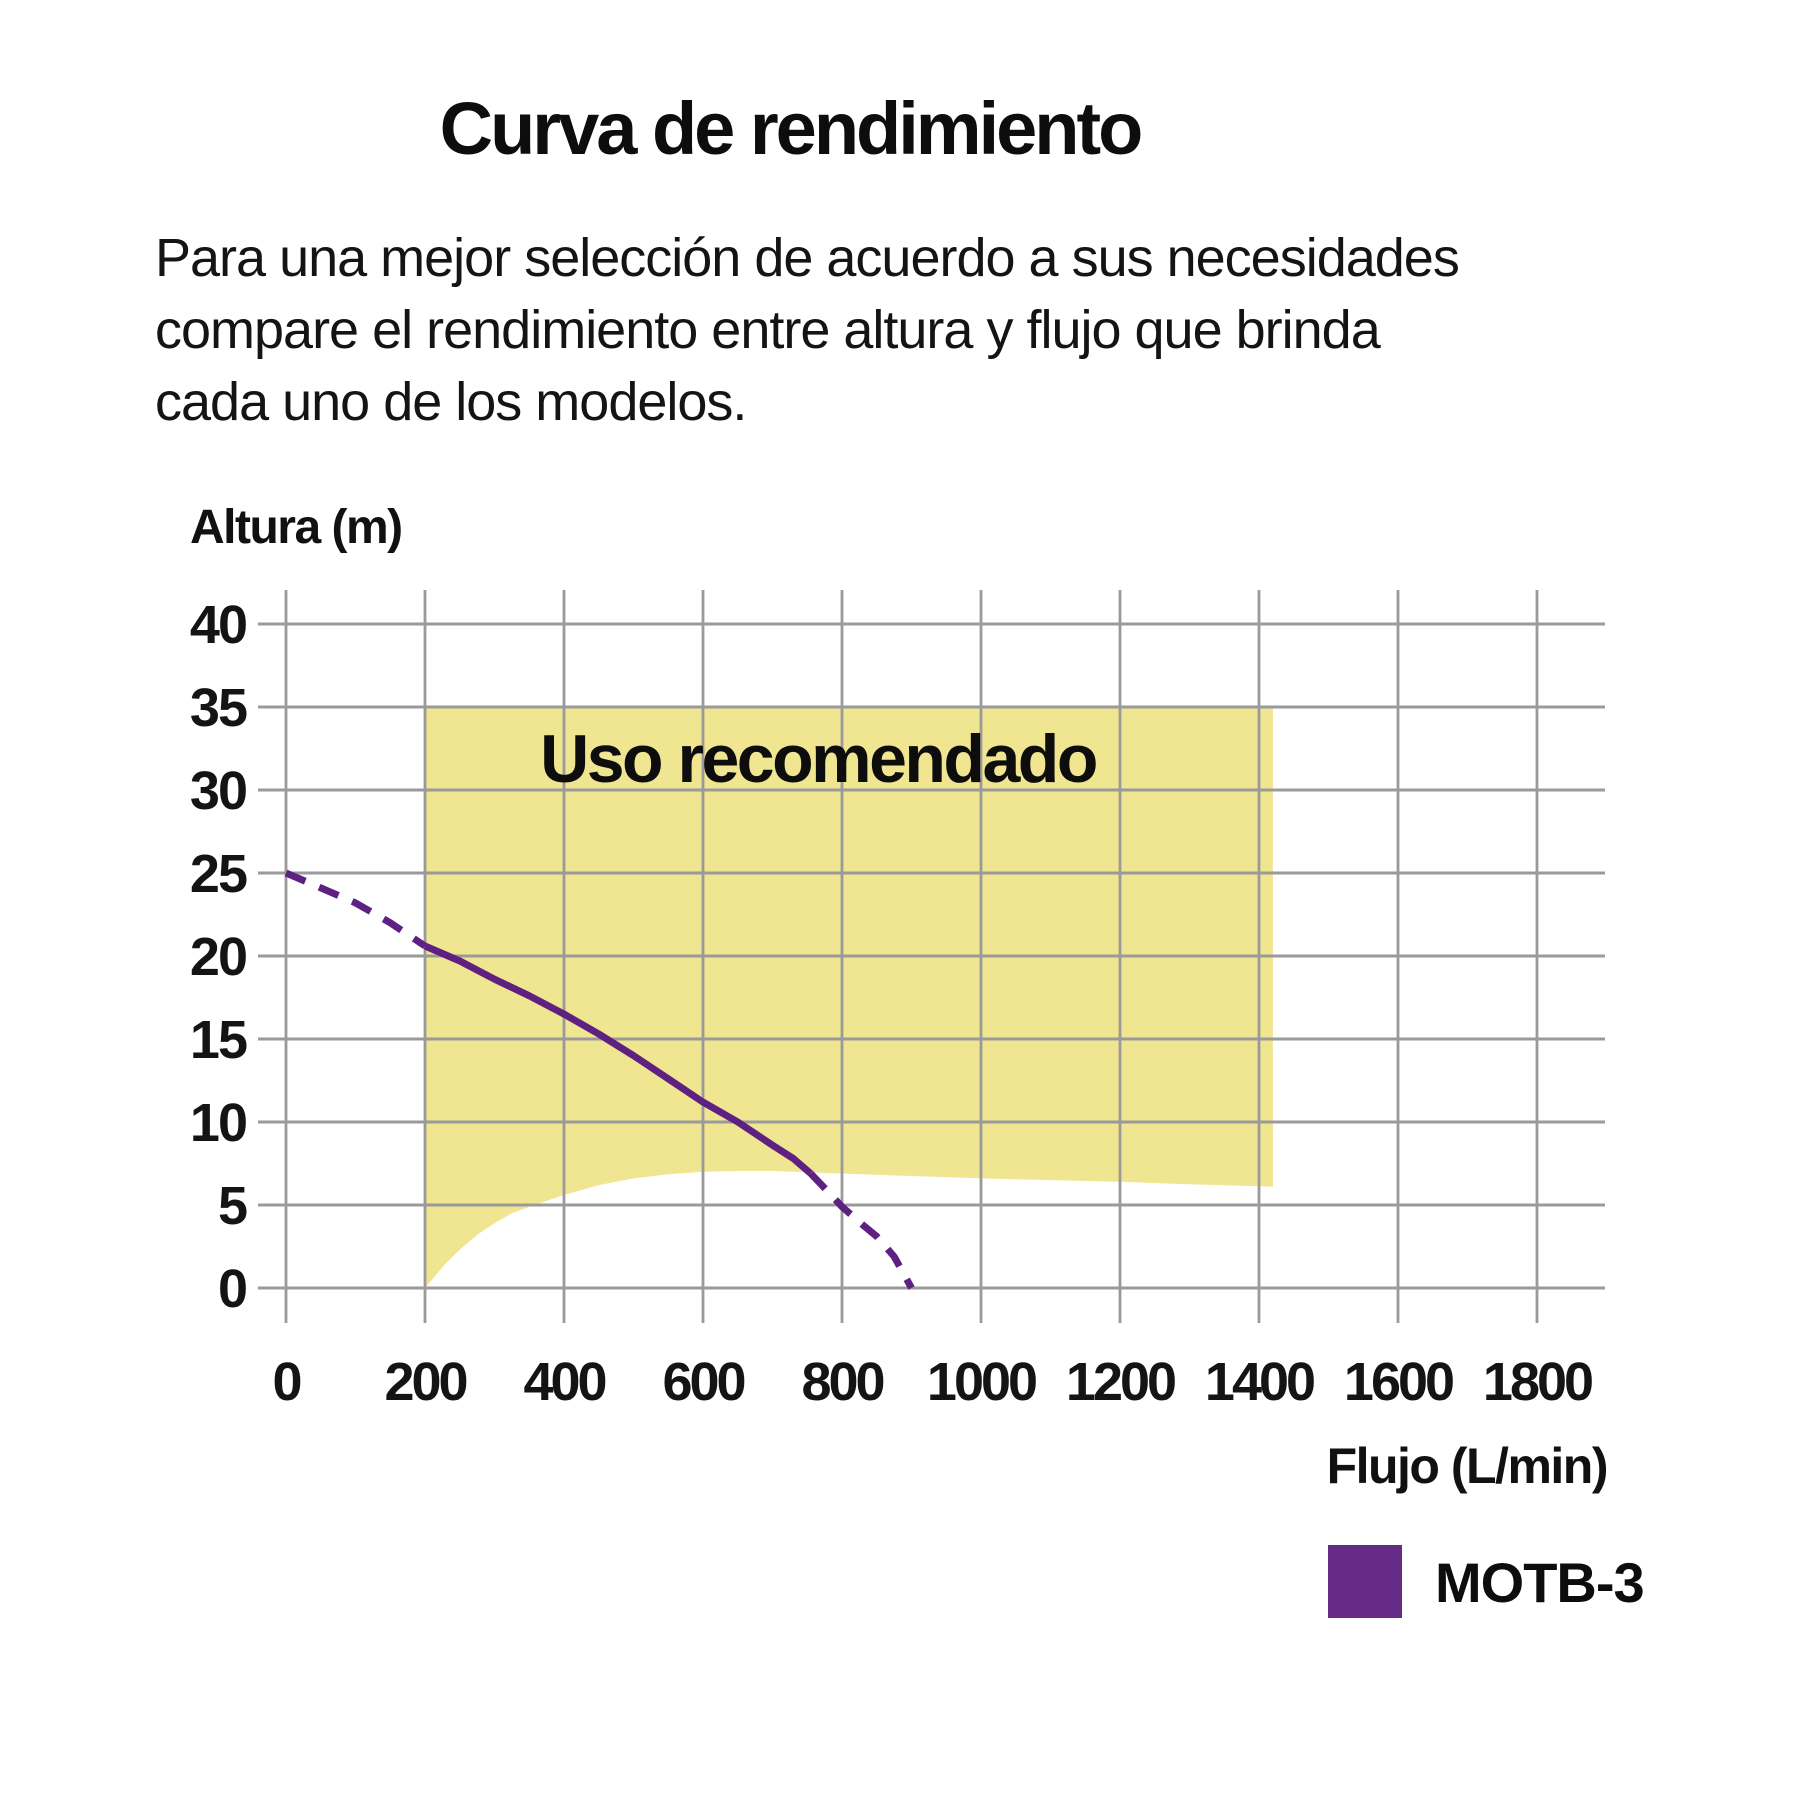  What do you see at coordinates (218, 708) in the screenshot?
I see `y-tick-label: 35` at bounding box center [218, 708].